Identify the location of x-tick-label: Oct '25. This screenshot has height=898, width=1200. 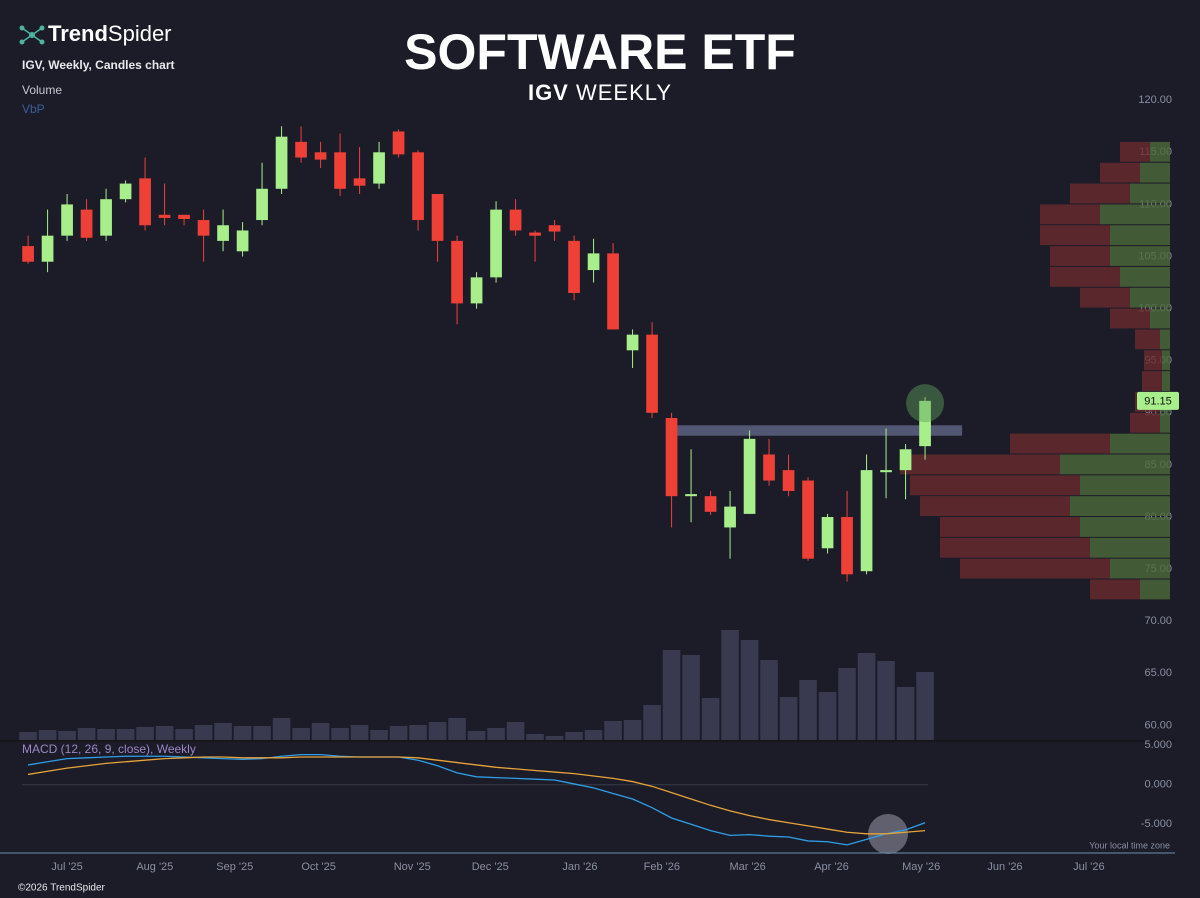
(318, 867).